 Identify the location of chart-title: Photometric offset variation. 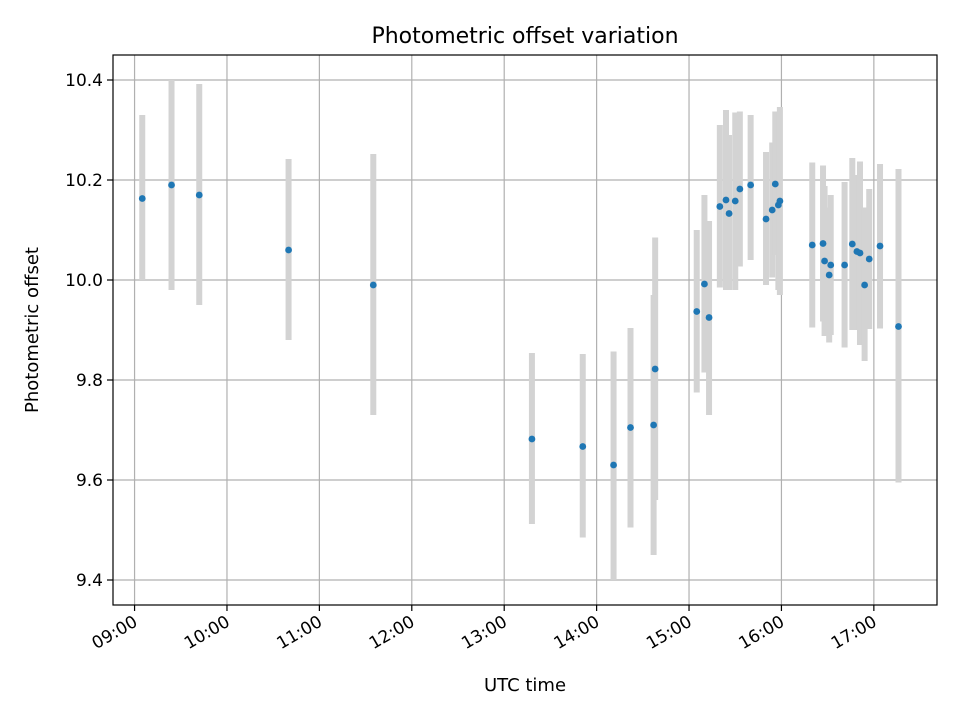
(524, 36).